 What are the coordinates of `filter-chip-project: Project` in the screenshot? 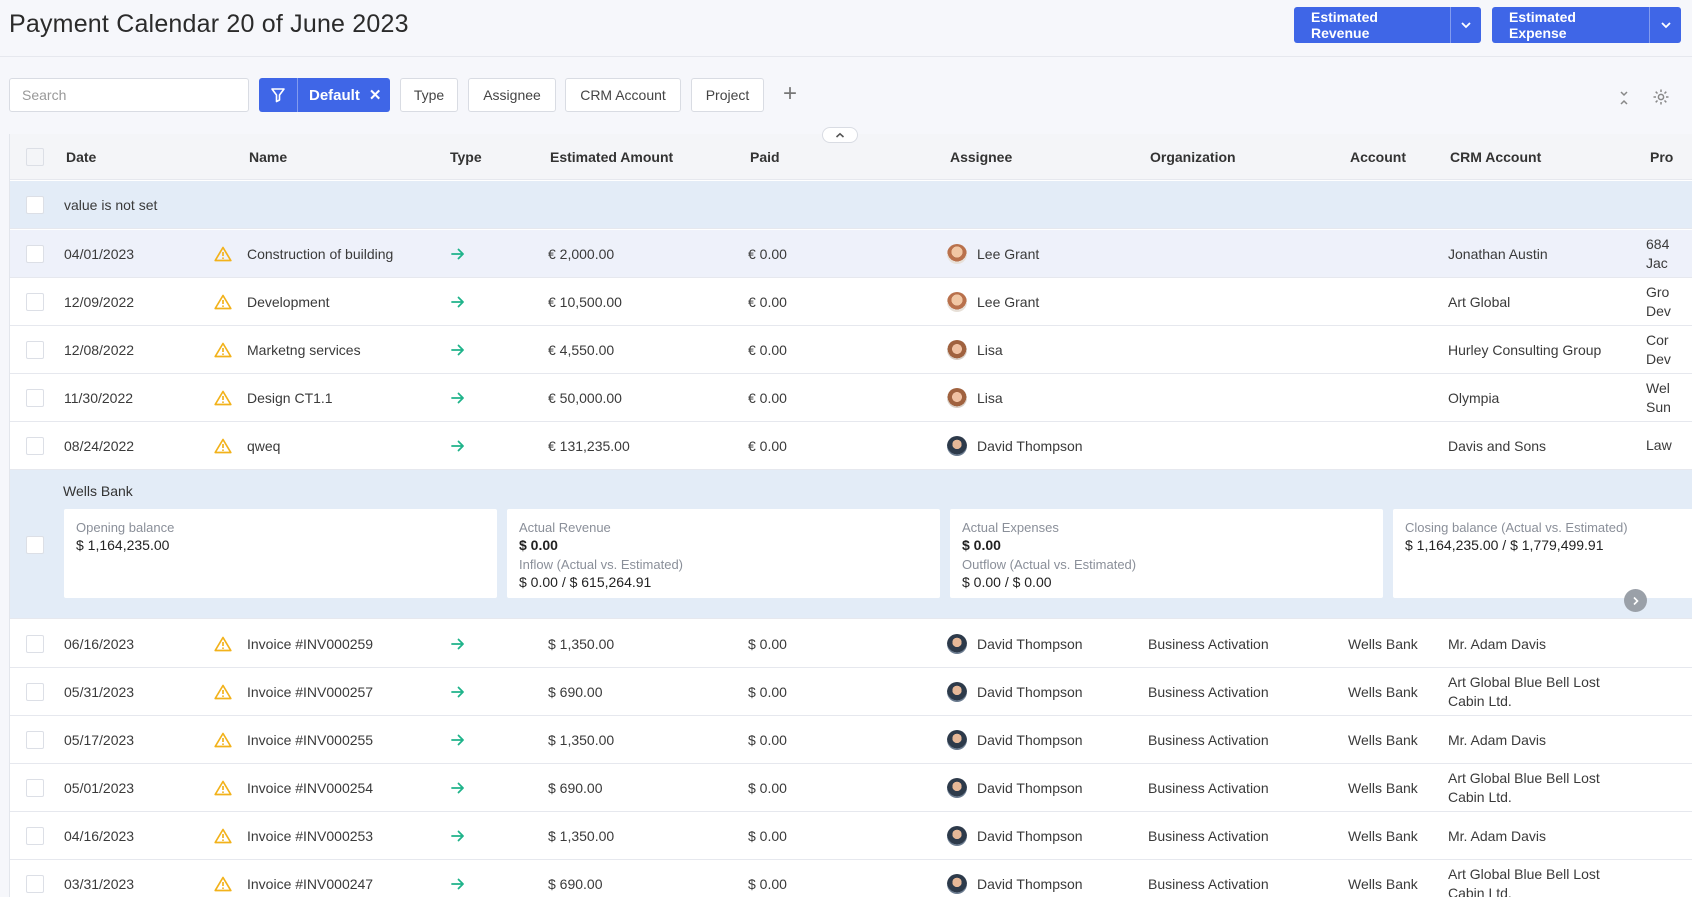 It's located at (727, 95).